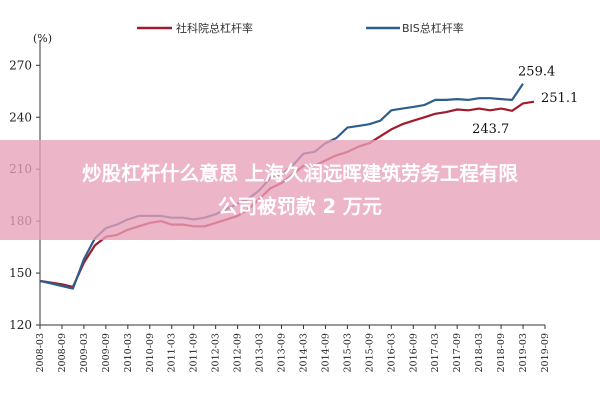  What do you see at coordinates (479, 352) in the screenshot?
I see `x-tick-label: 2018-03` at bounding box center [479, 352].